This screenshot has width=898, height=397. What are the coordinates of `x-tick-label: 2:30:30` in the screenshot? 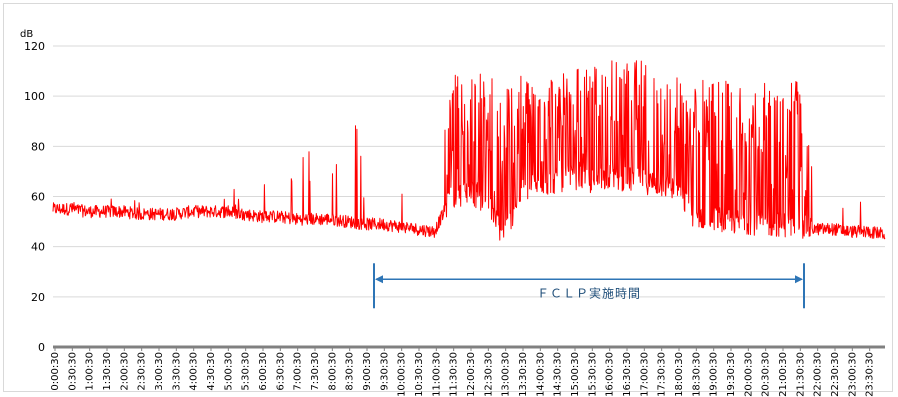 It's located at (142, 371).